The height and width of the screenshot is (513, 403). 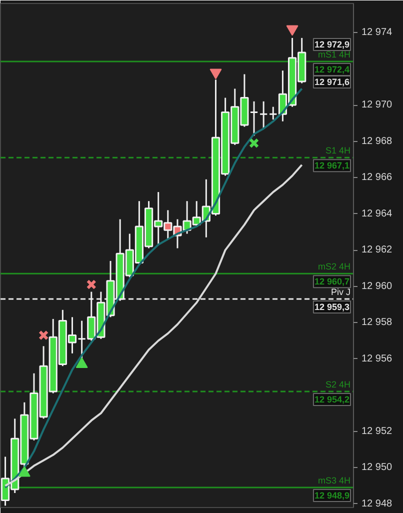 I want to click on ref-line-label: Piv J, so click(x=340, y=292).